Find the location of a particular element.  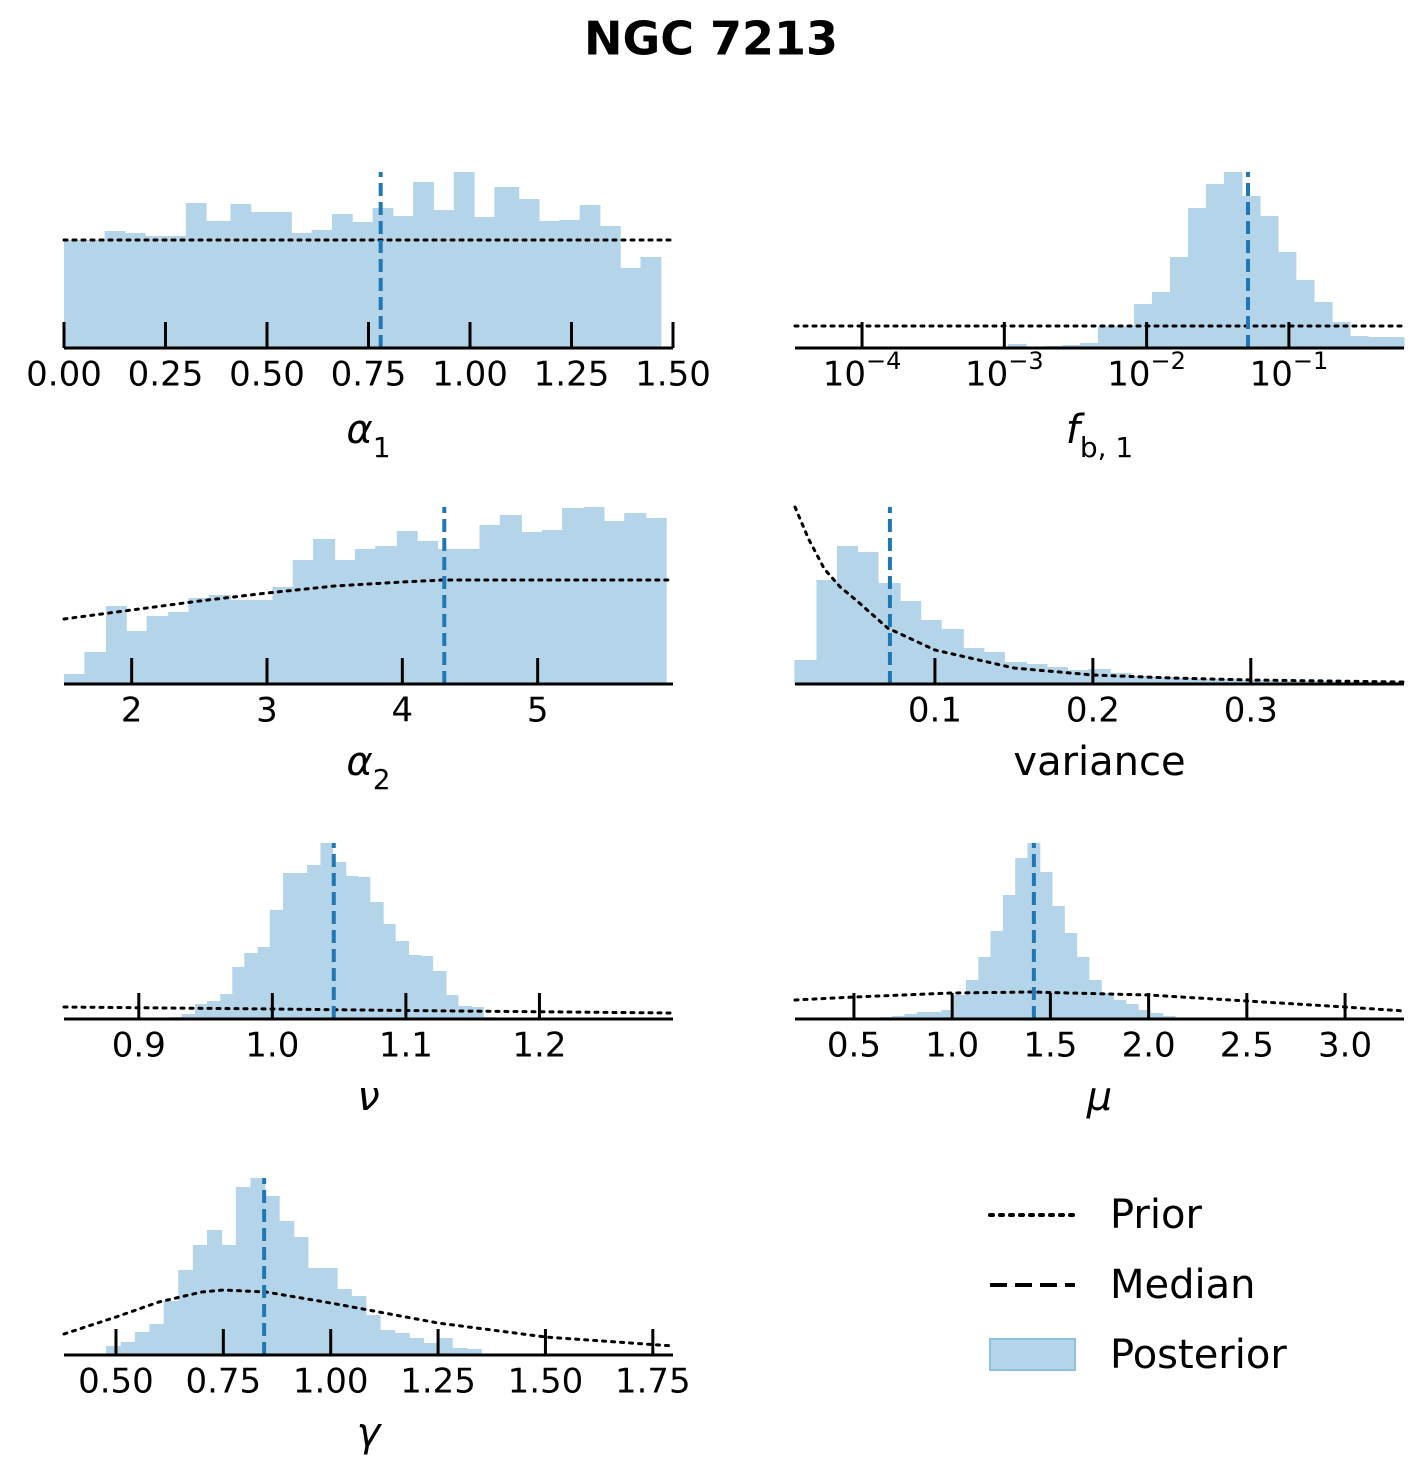

x-tick-label: 1.2 is located at coordinates (539, 1046).